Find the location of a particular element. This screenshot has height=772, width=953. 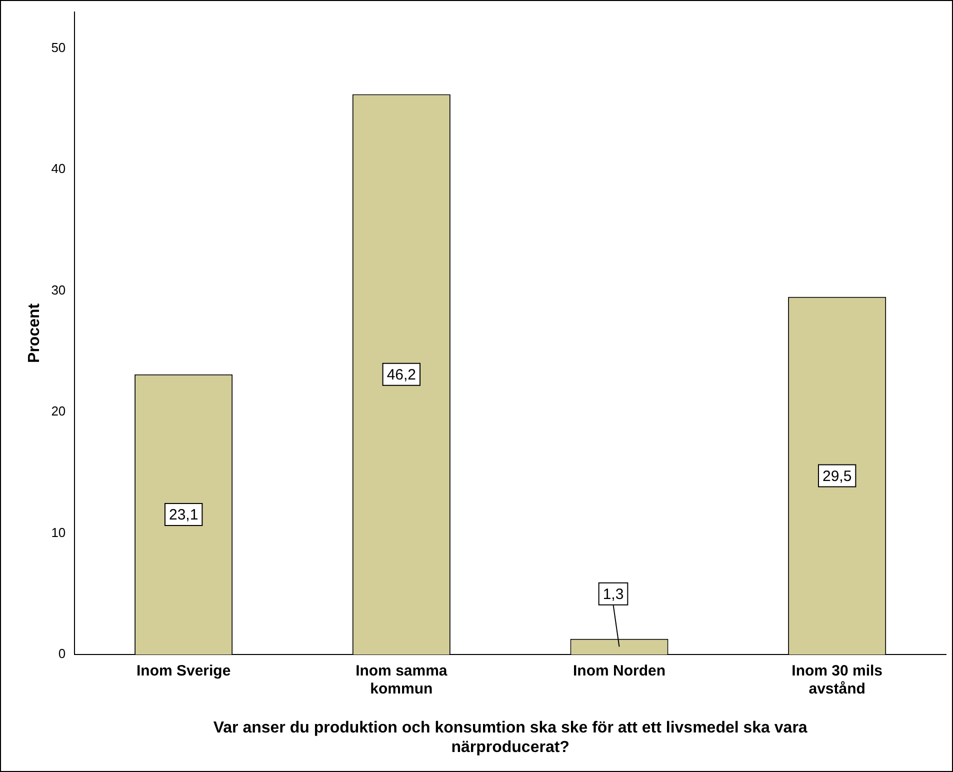

data-label: 29,5 is located at coordinates (837, 476).